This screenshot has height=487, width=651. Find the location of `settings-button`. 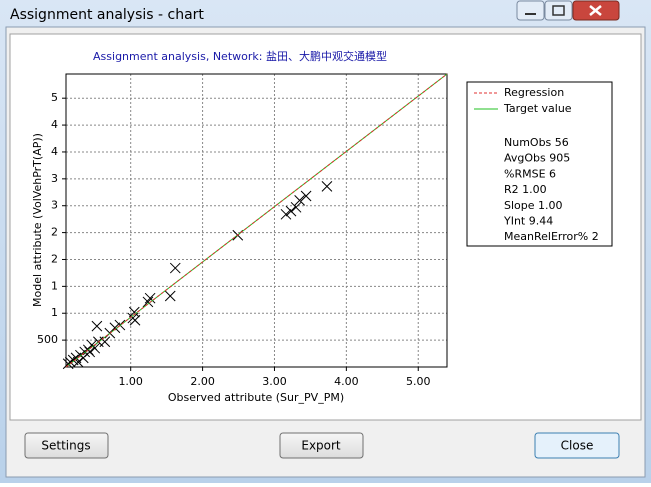

settings-button is located at coordinates (66, 445).